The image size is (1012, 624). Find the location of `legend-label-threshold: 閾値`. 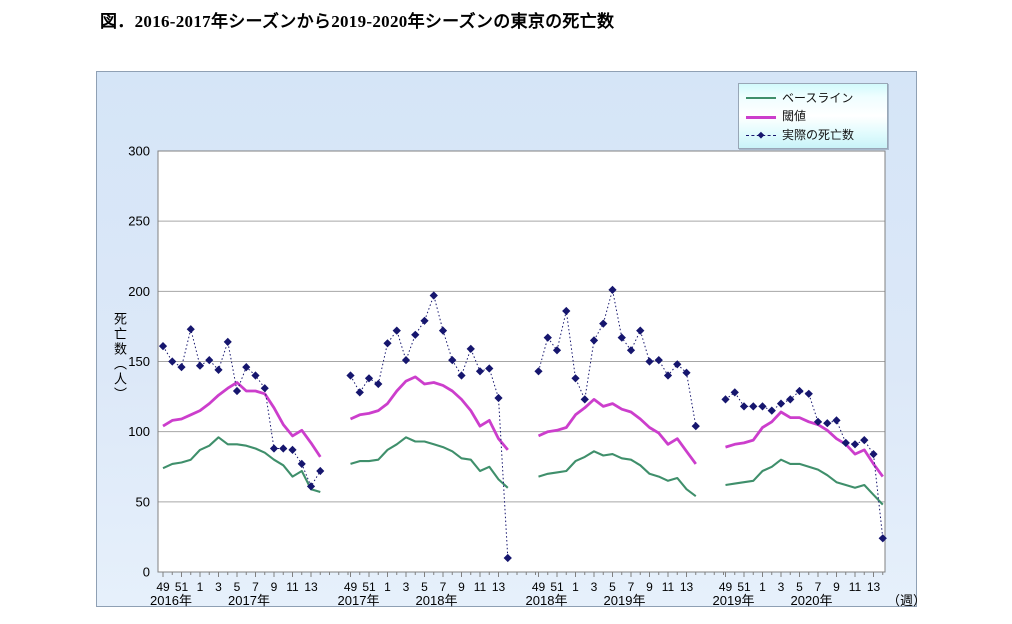

legend-label-threshold: 閾値 is located at coordinates (794, 116).